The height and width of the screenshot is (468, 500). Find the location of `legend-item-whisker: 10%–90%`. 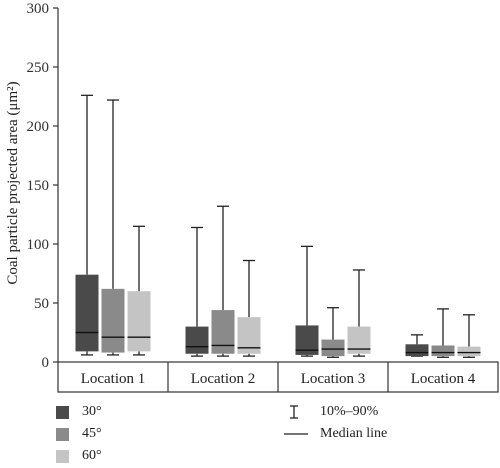

legend-item-whisker: 10%–90% is located at coordinates (331, 412).